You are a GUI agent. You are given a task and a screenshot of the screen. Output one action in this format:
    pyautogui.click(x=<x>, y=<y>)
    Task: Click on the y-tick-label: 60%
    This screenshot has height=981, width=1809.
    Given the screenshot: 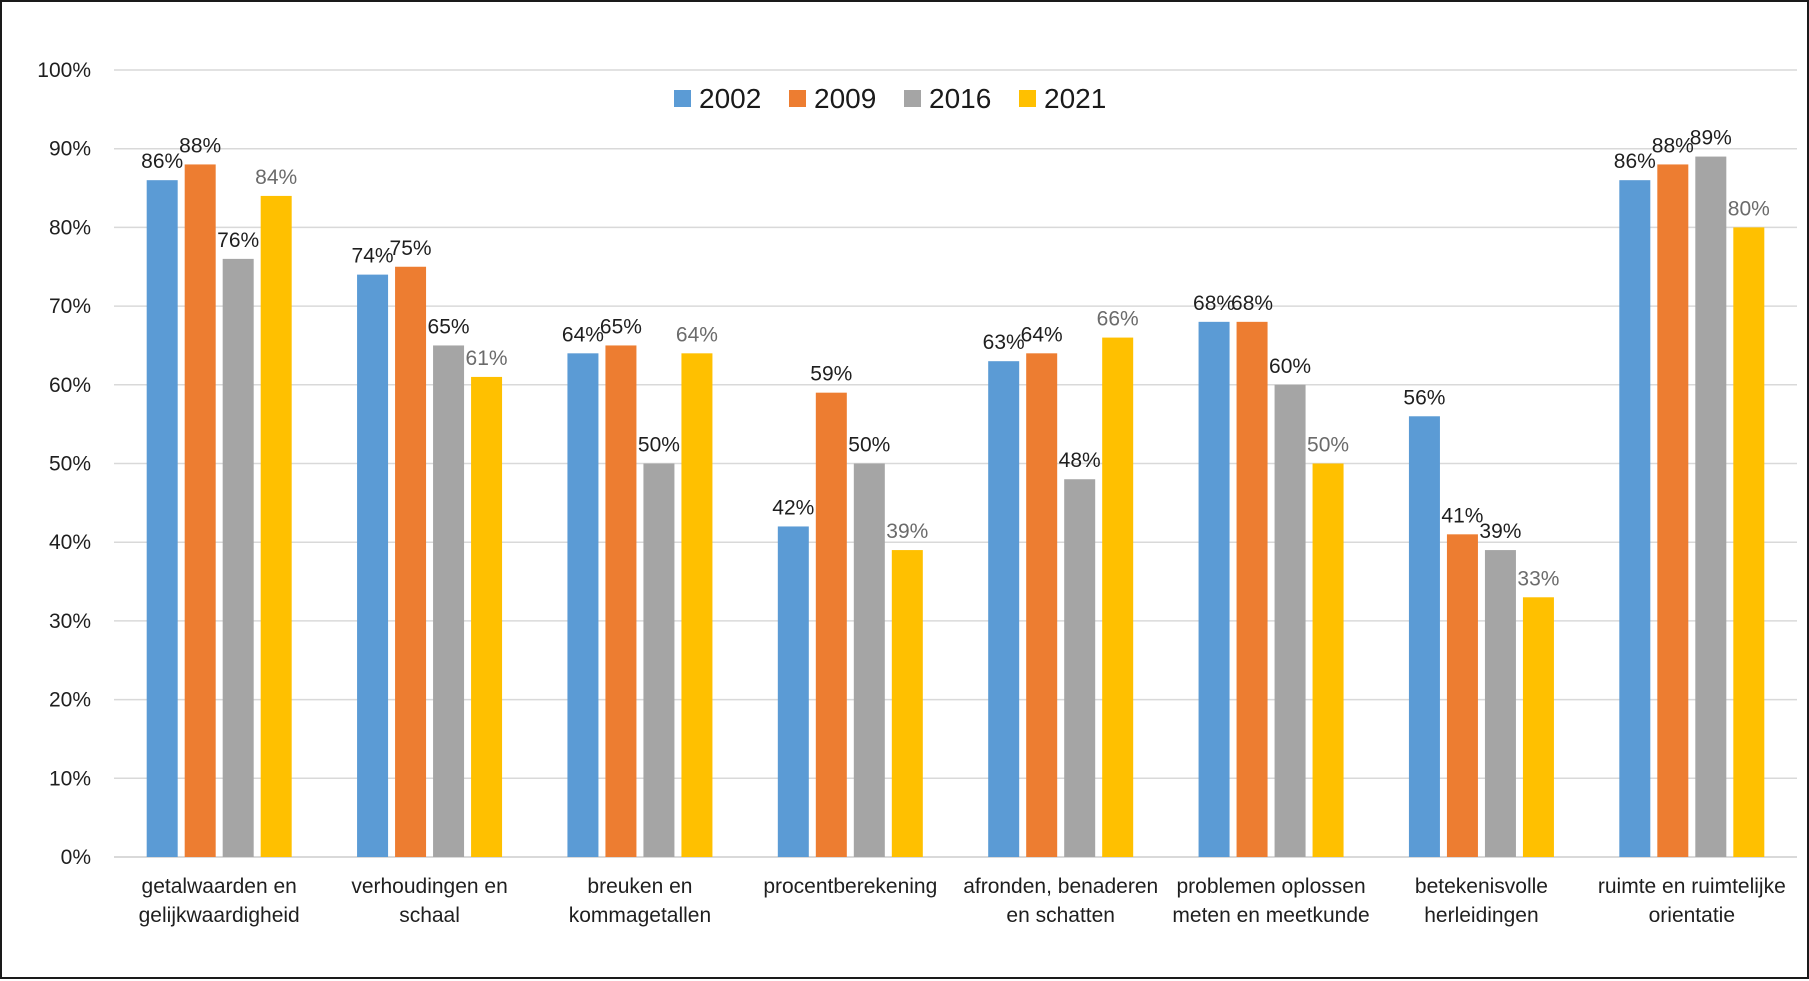 What is the action you would take?
    pyautogui.click(x=70, y=385)
    